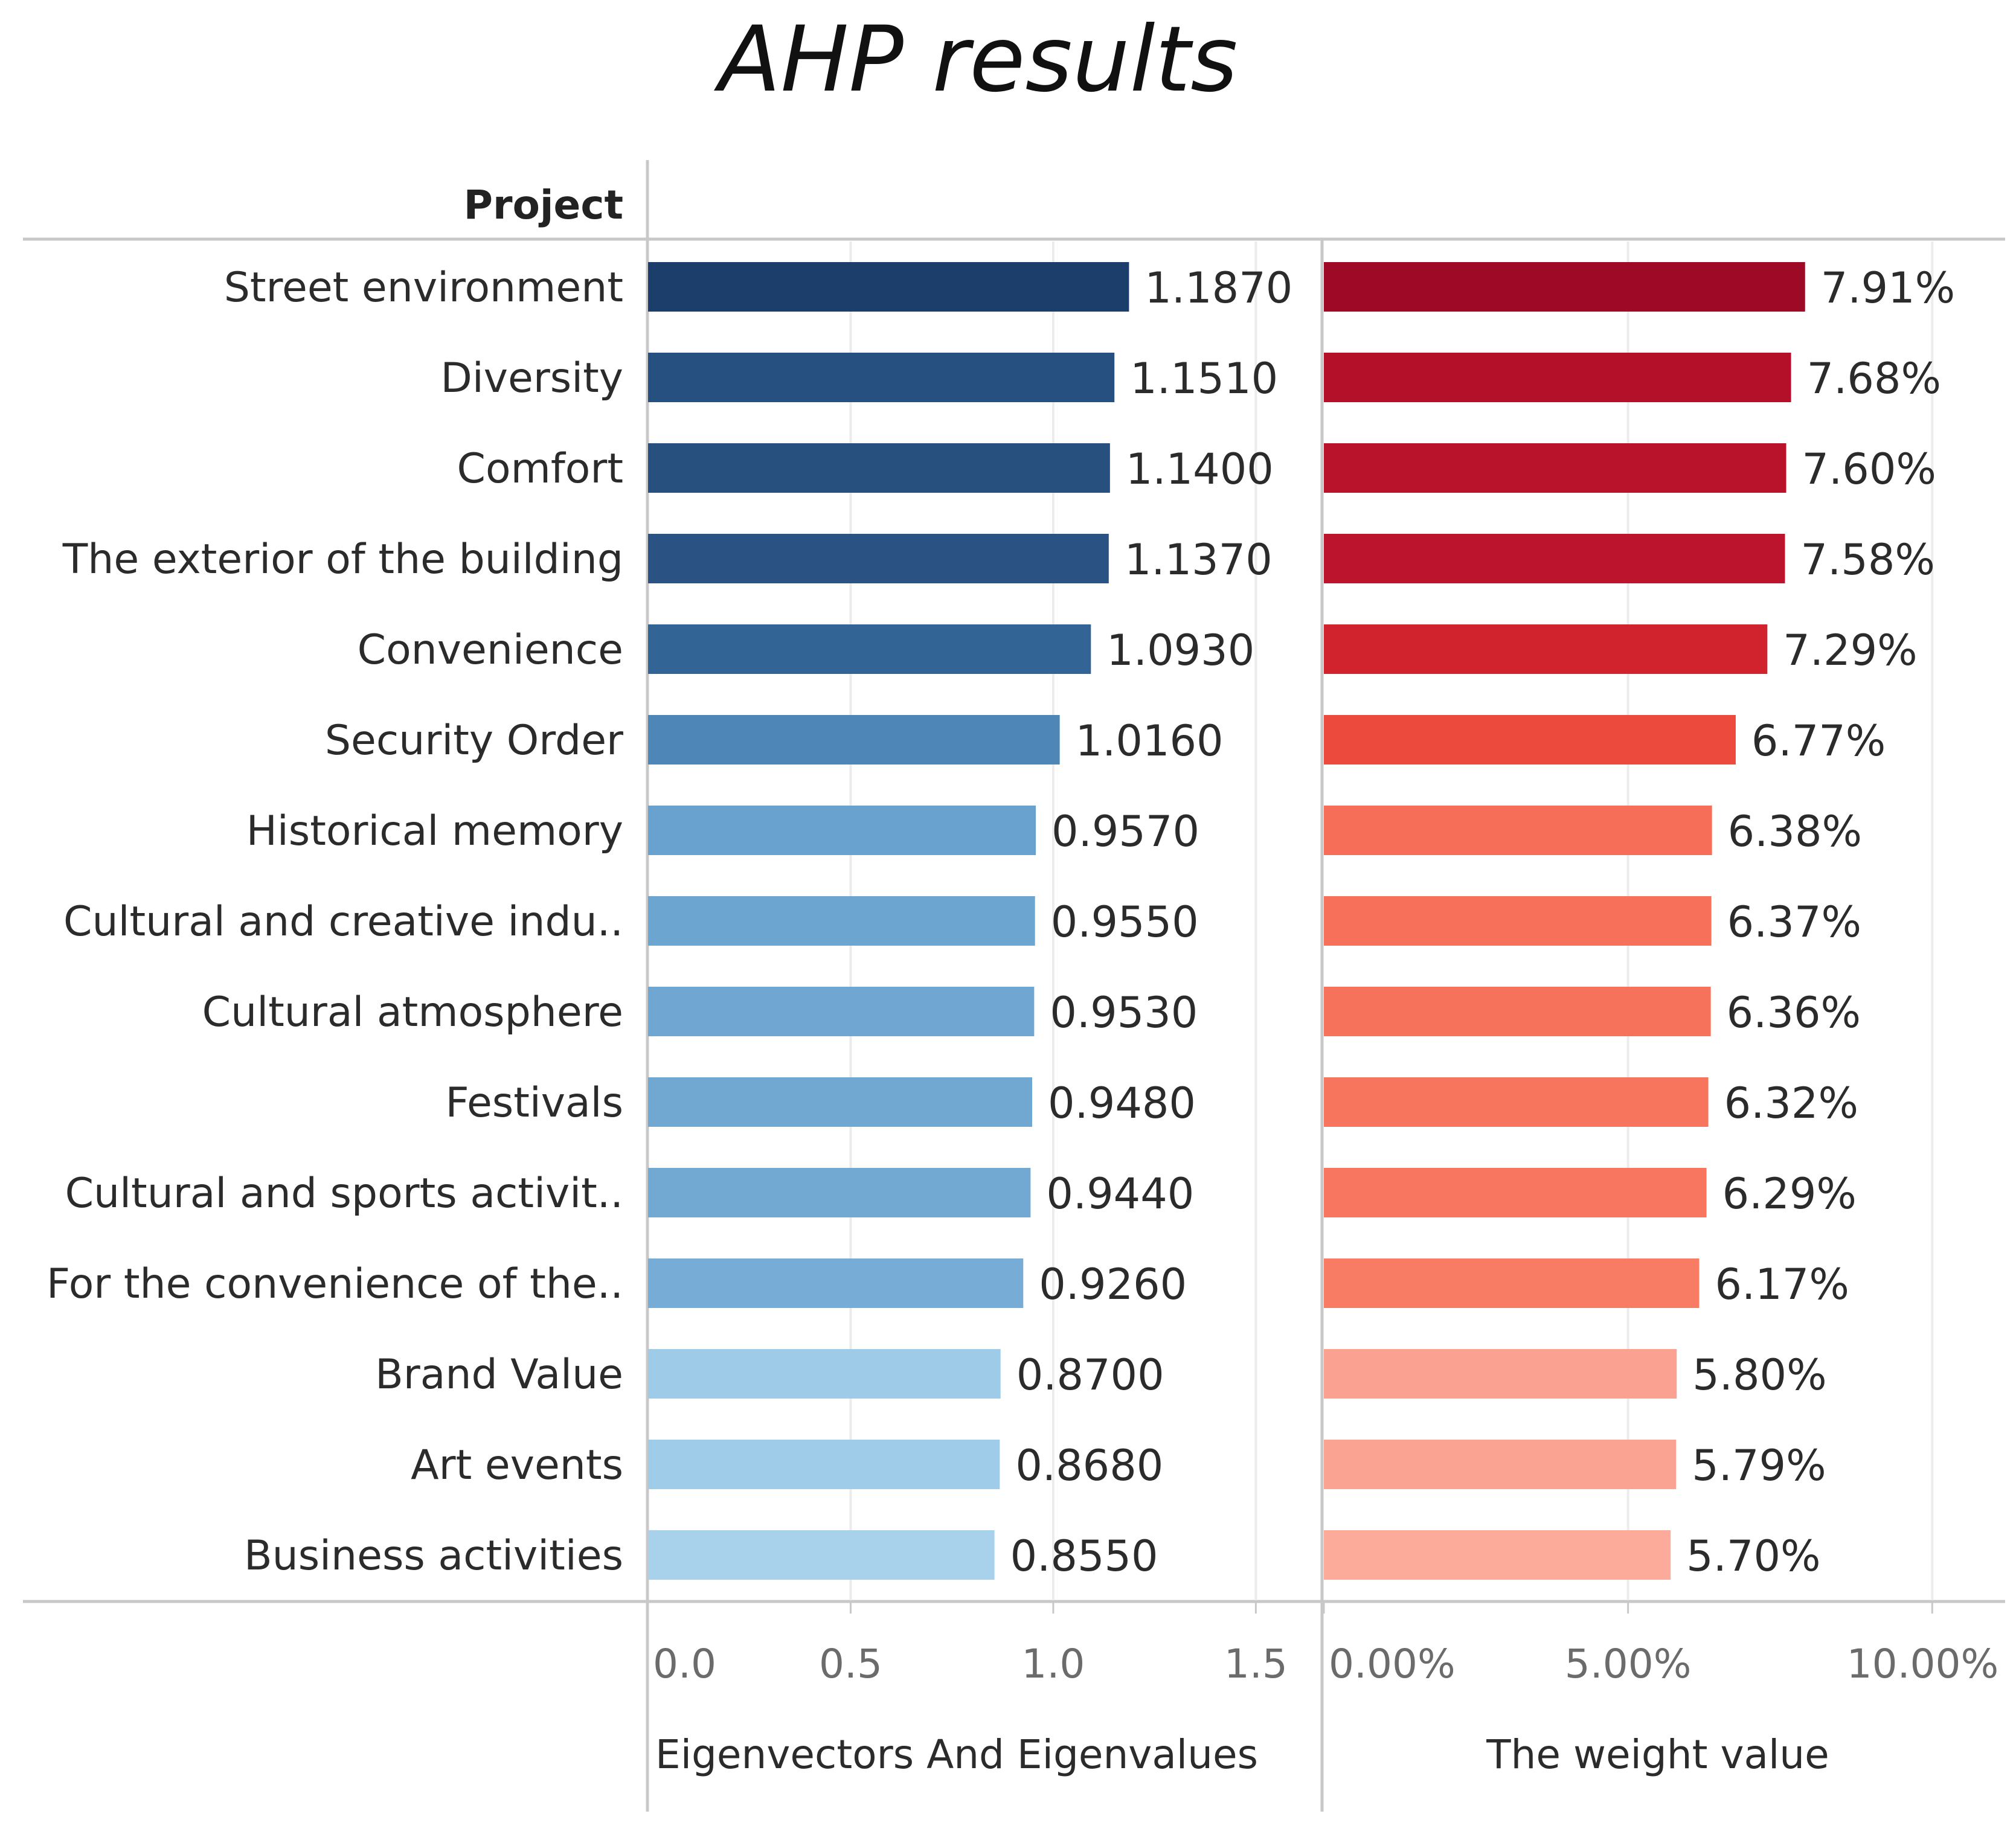 The width and height of the screenshot is (2016, 1840). What do you see at coordinates (1657, 1754) in the screenshot?
I see `axis-title: The weight value` at bounding box center [1657, 1754].